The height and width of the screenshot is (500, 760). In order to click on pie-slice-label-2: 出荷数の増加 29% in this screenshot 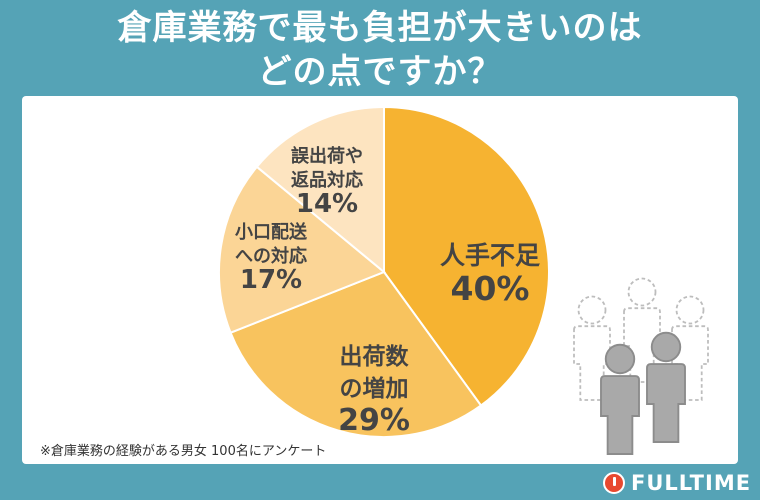, I will do `click(374, 391)`.